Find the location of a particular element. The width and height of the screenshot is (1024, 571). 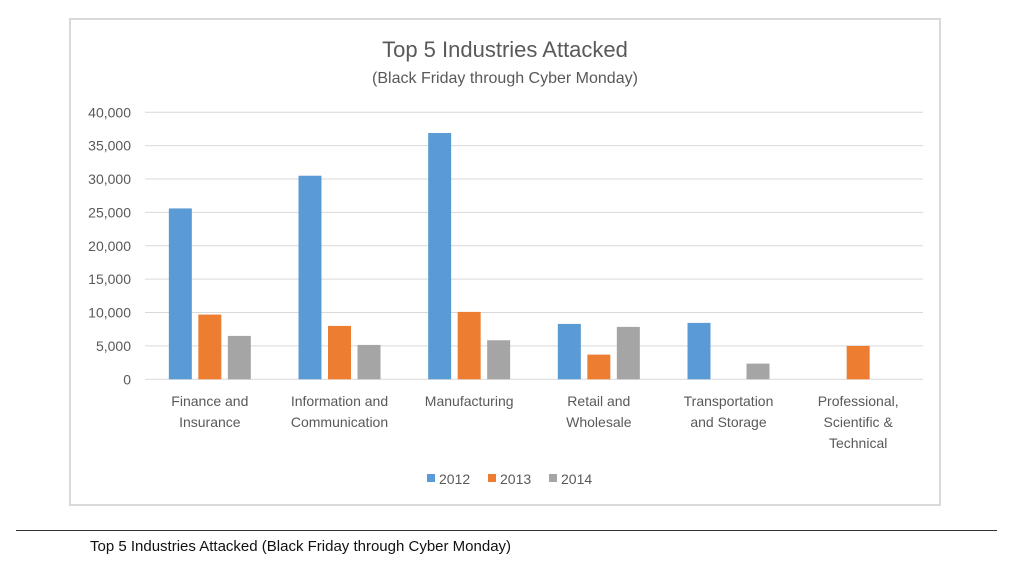

y-tick-label: 25,000 is located at coordinates (109, 212).